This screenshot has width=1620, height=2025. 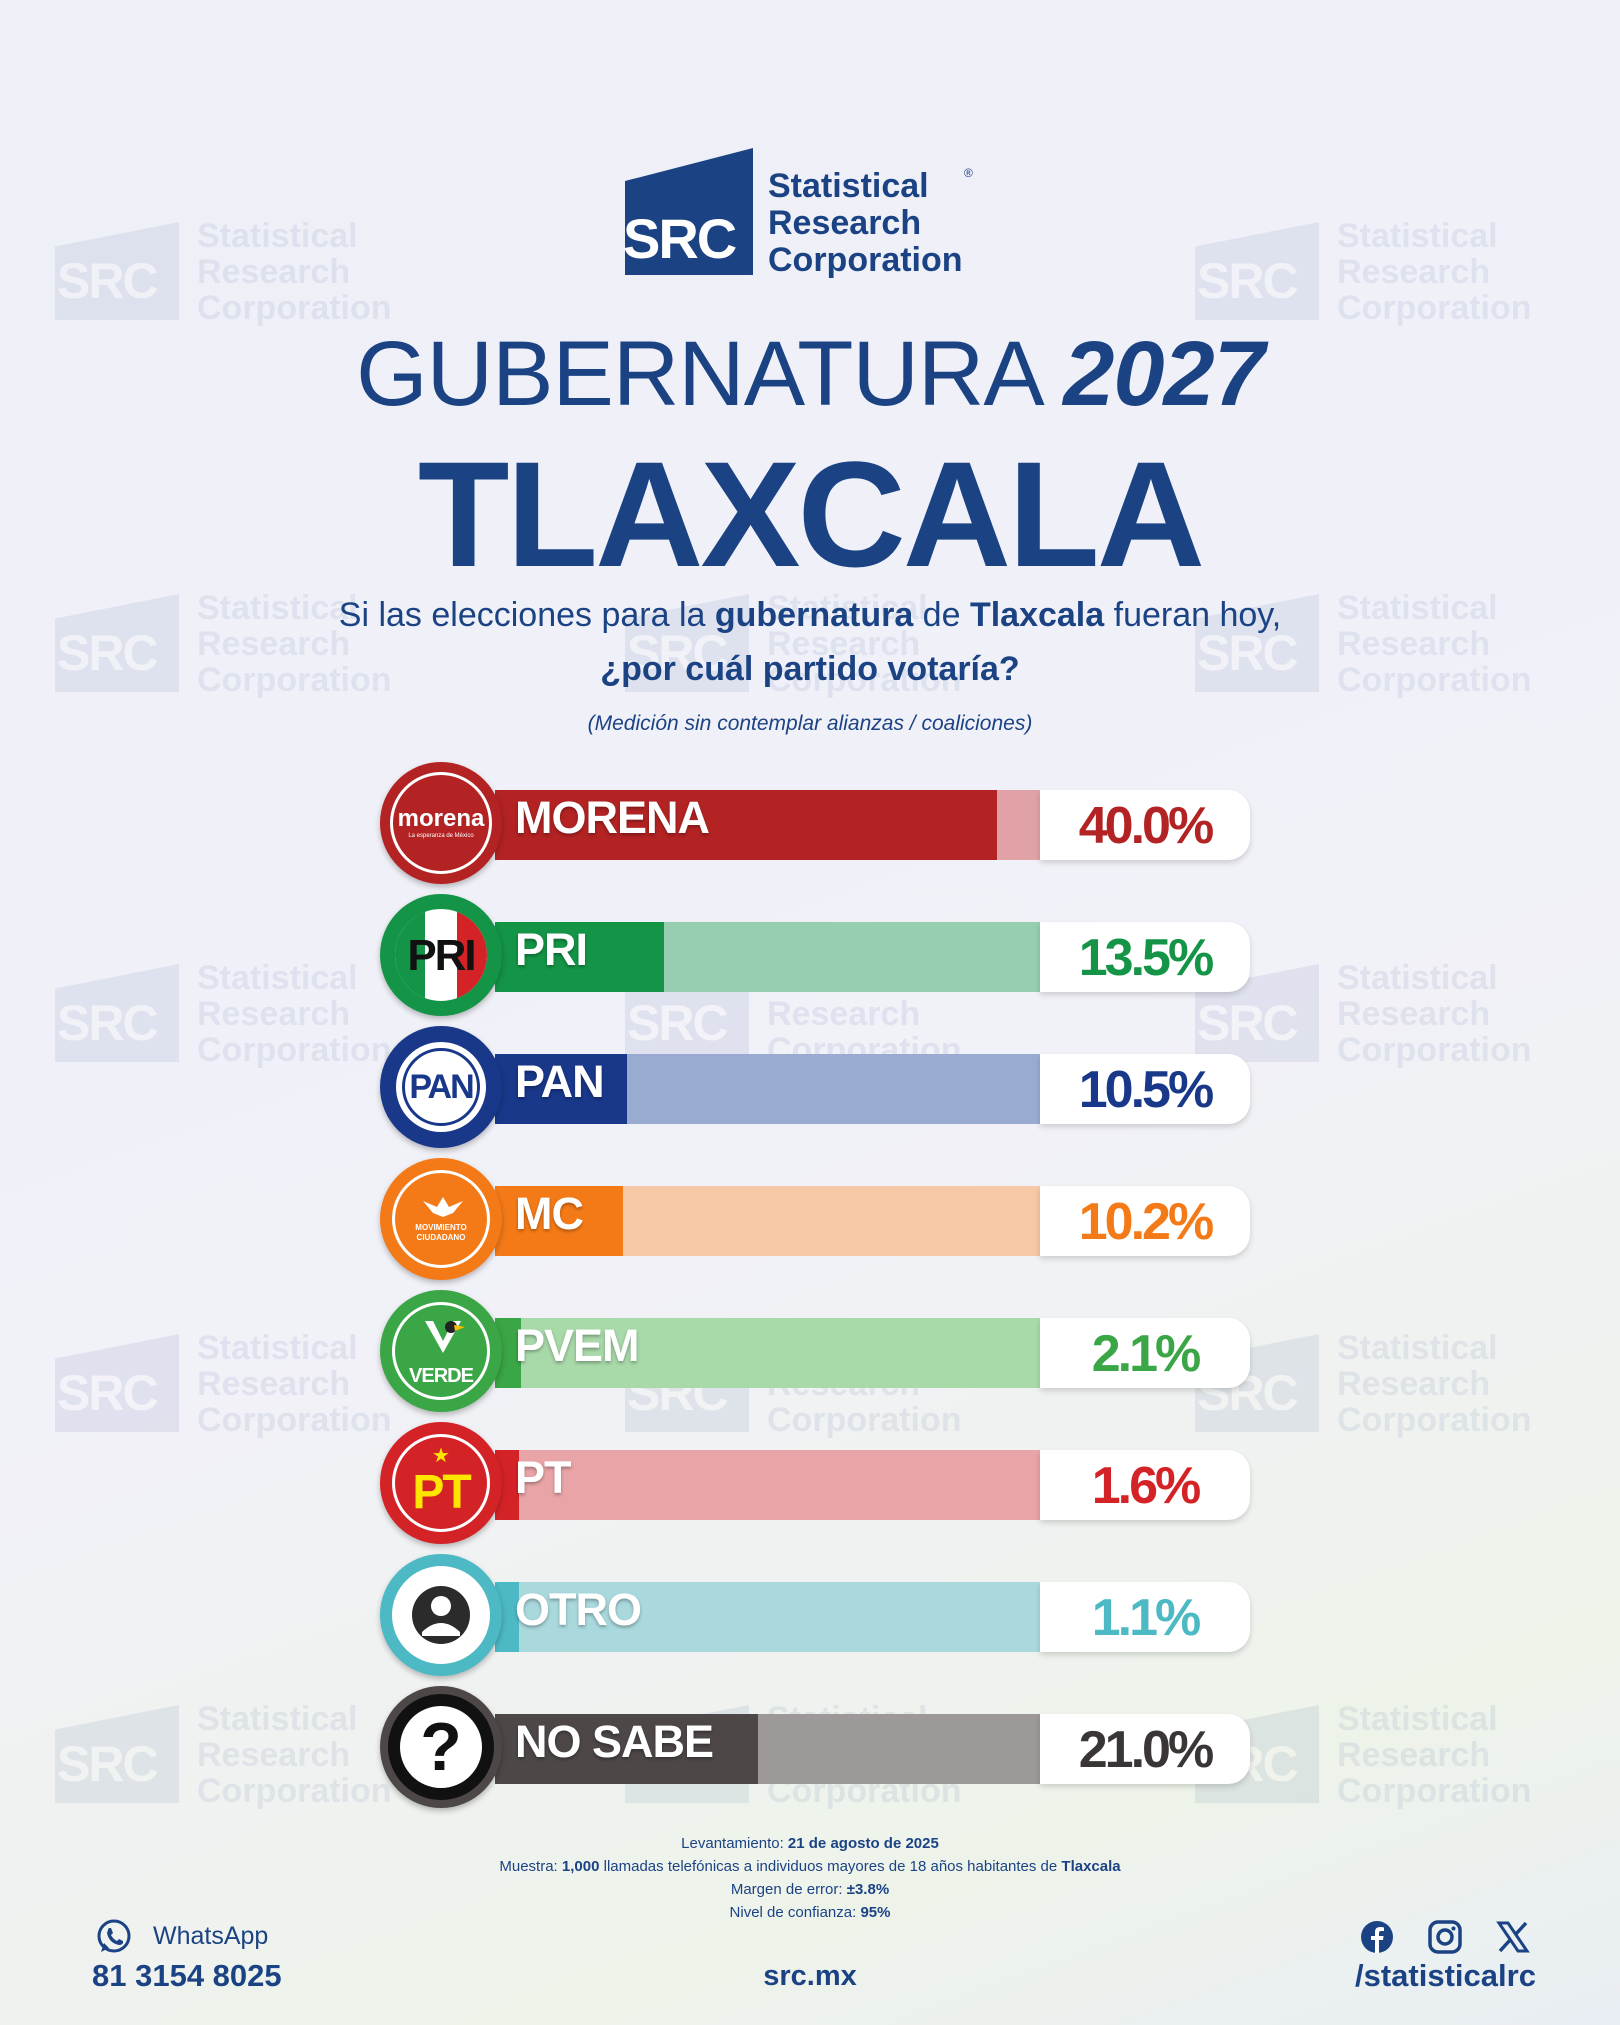 I want to click on footer-levantamiento: Levantamiento: 21 de agosto de 2025, so click(x=810, y=1843).